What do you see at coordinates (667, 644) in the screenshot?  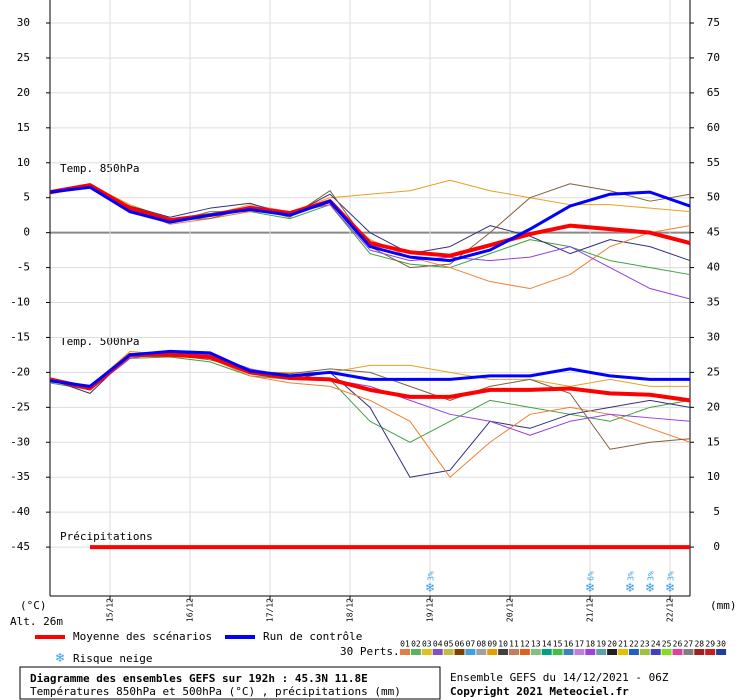 I see `member-label: 25` at bounding box center [667, 644].